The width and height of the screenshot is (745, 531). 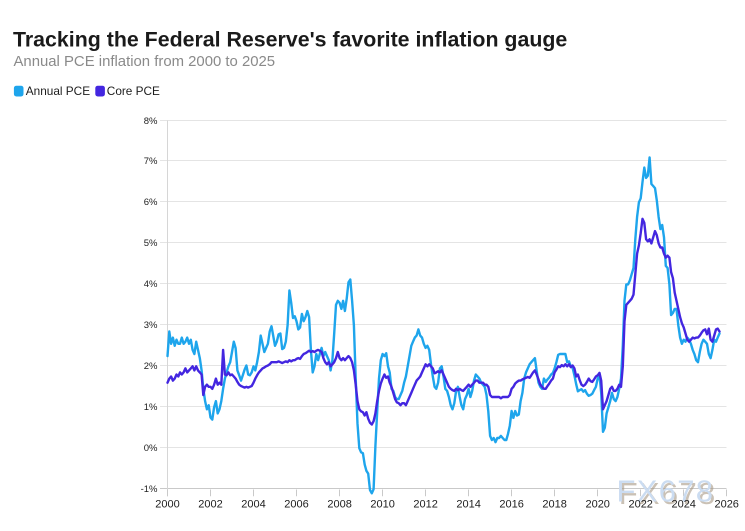 What do you see at coordinates (726, 505) in the screenshot?
I see `svg-text: 2026` at bounding box center [726, 505].